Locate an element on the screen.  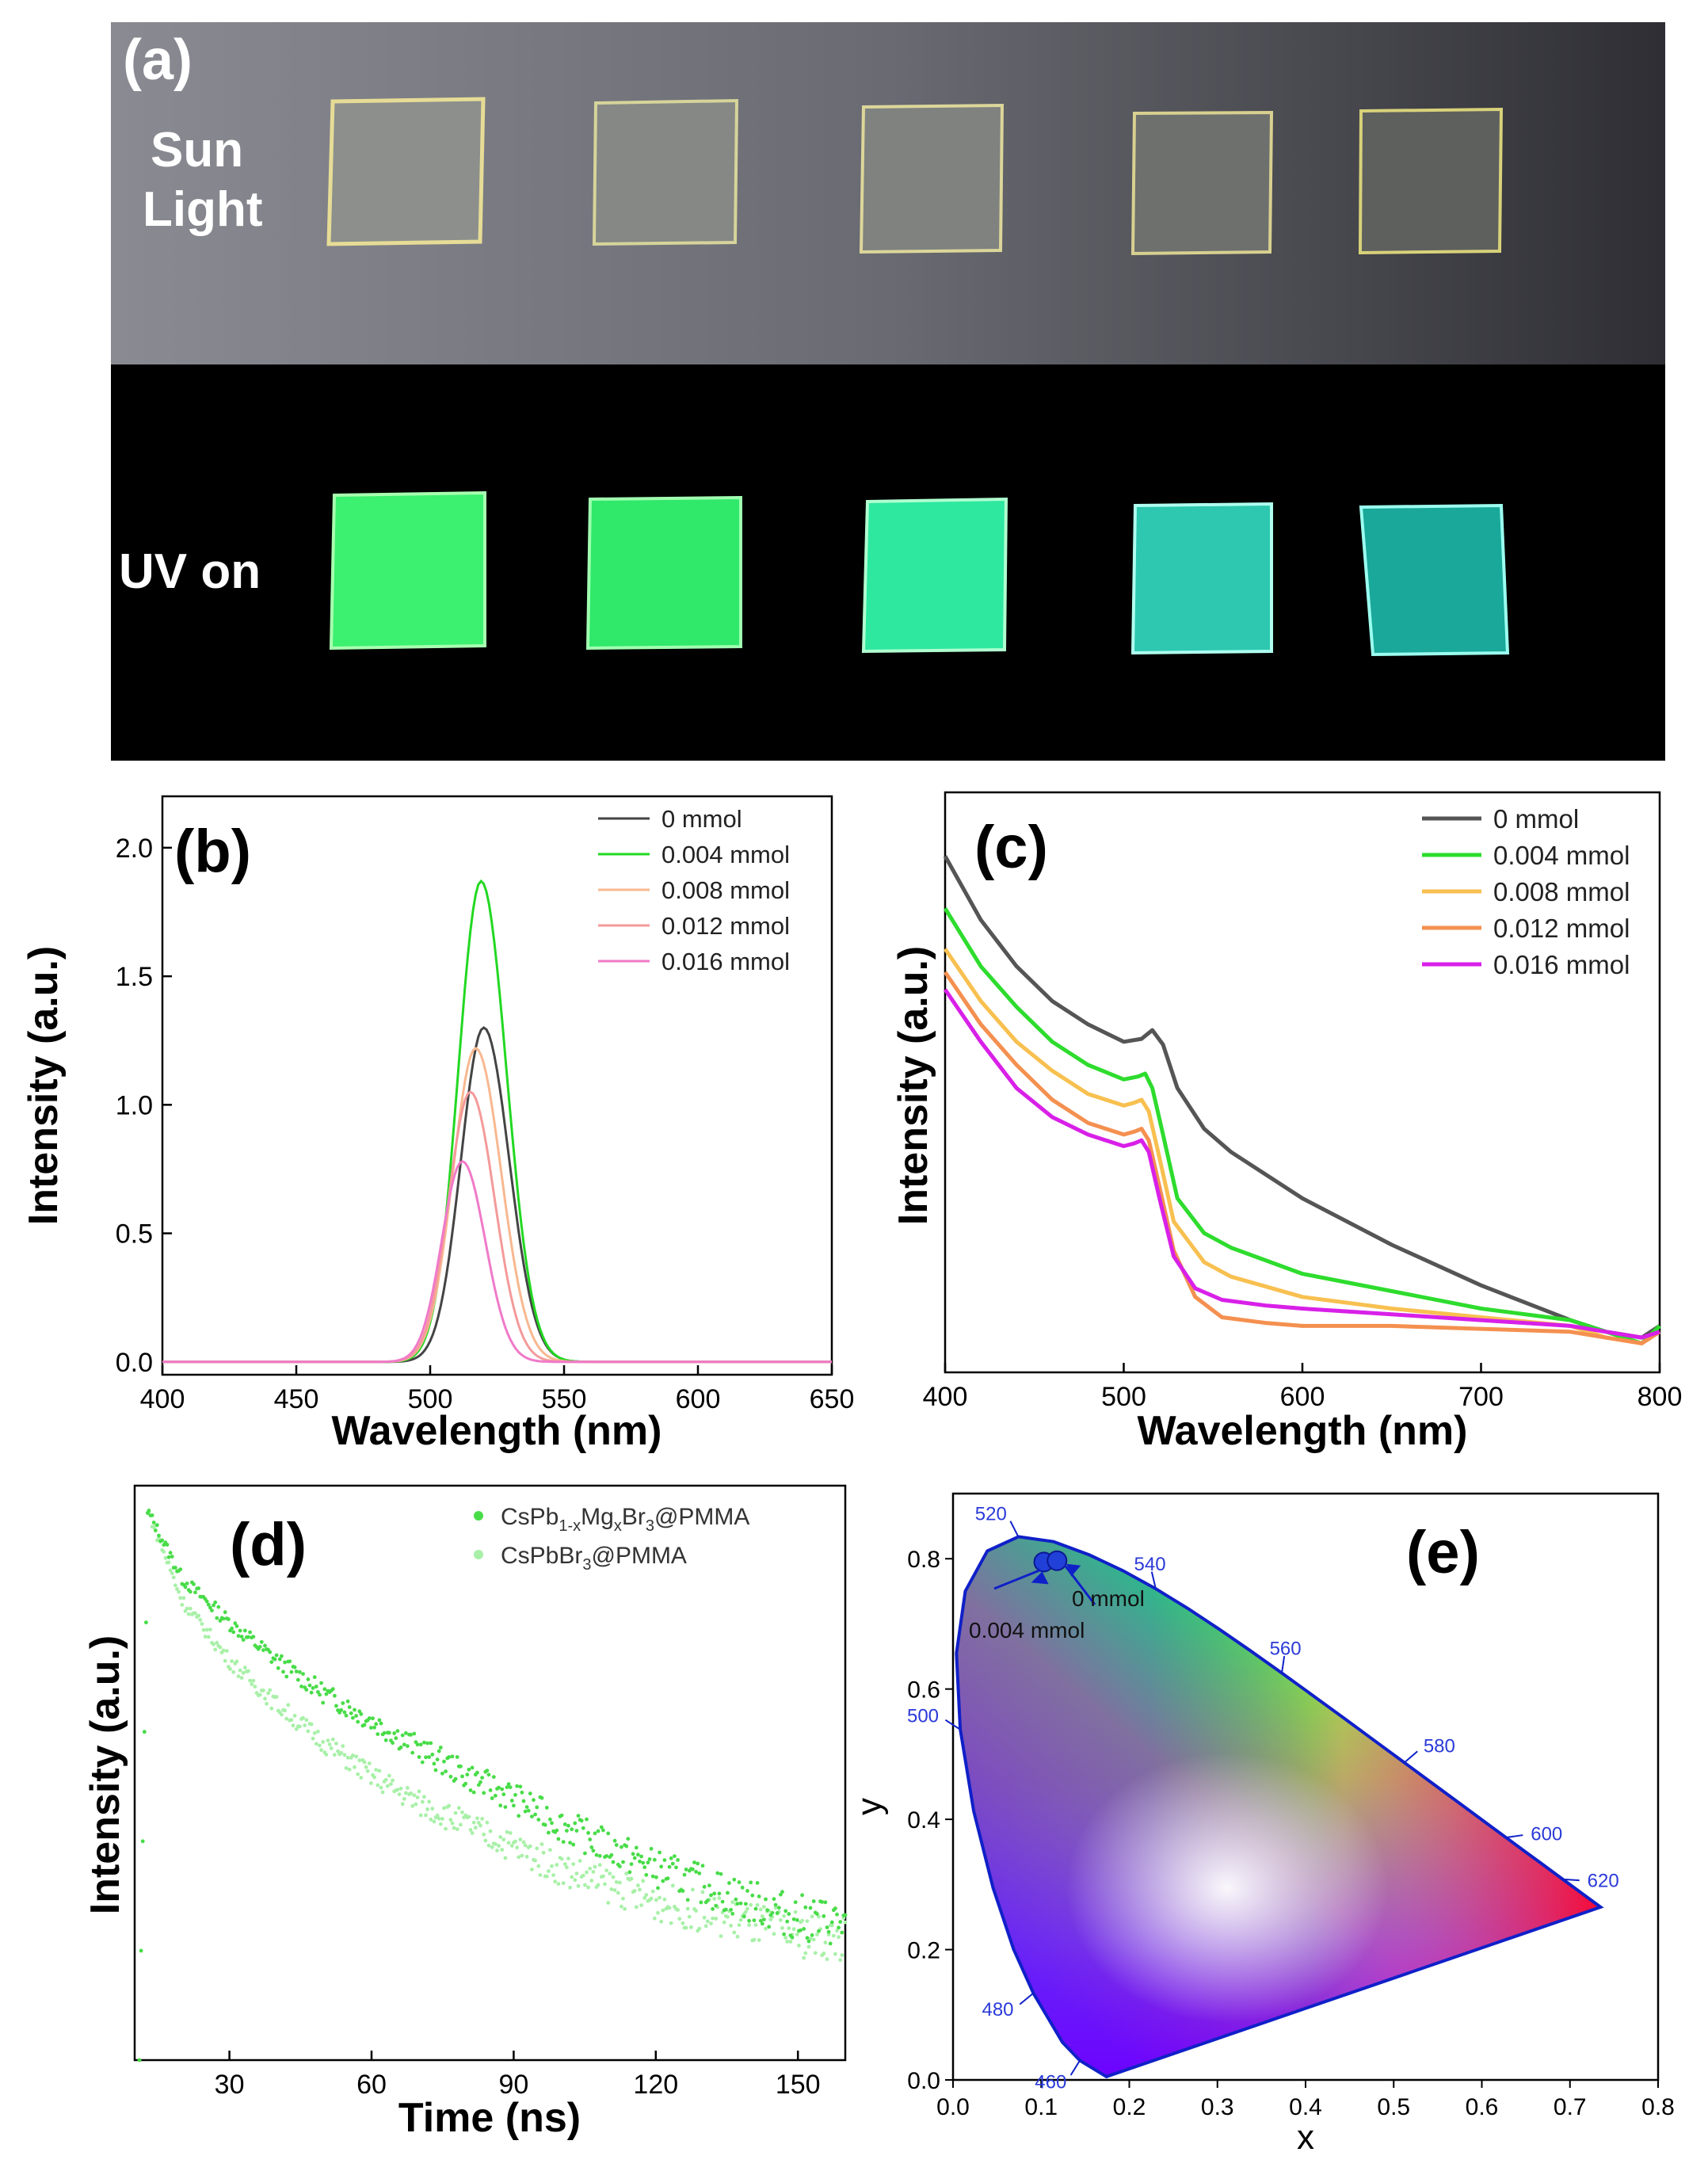
b-series-line is located at coordinates (497, 1205).